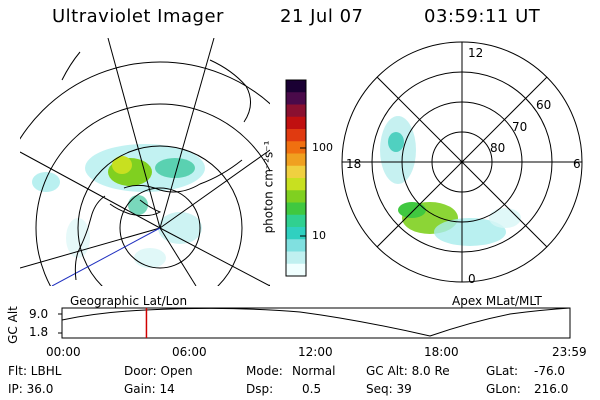 The height and width of the screenshot is (400, 600). I want to click on mlat-label-80: 80, so click(498, 148).